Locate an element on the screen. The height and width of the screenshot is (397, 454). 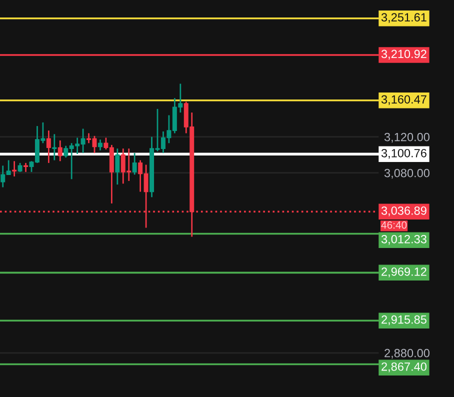
ref-line-label: 3,012.33 is located at coordinates (403, 239).